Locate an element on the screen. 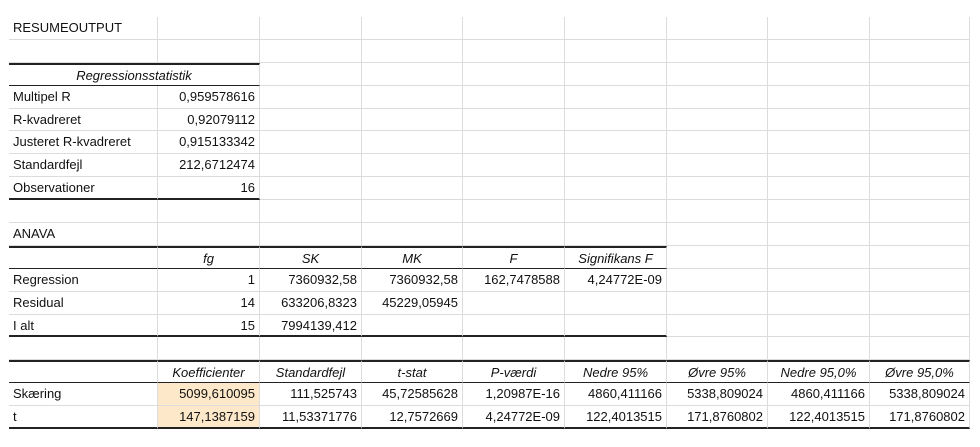 This screenshot has height=447, width=980. cell: 633206,8323 is located at coordinates (311, 303).